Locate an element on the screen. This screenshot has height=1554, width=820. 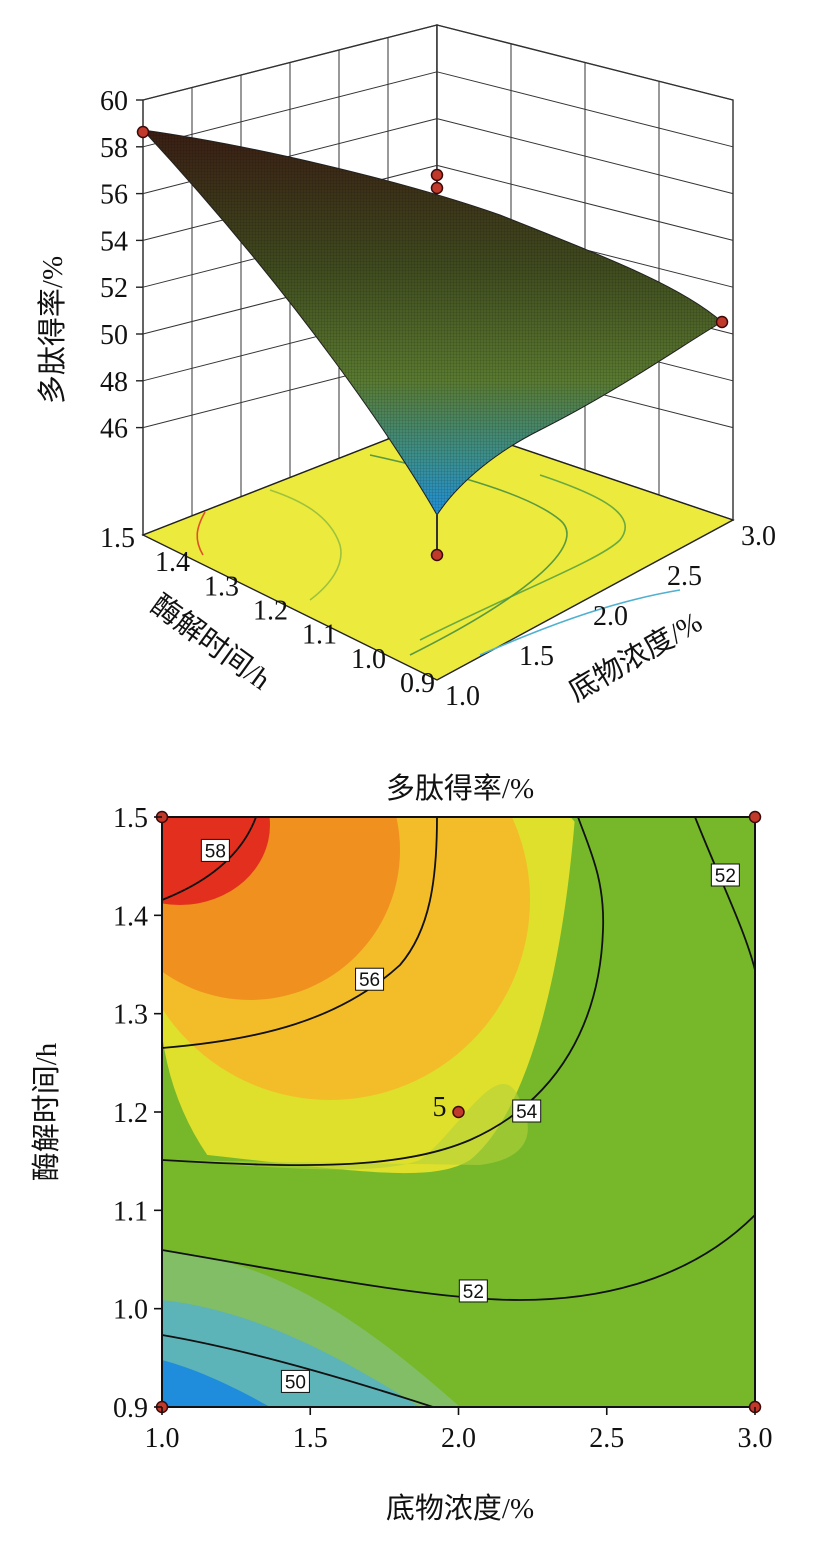
x-axis-ticks: 1.0 1.5 2.0 2.5 3.0 is located at coordinates (459, 1430).